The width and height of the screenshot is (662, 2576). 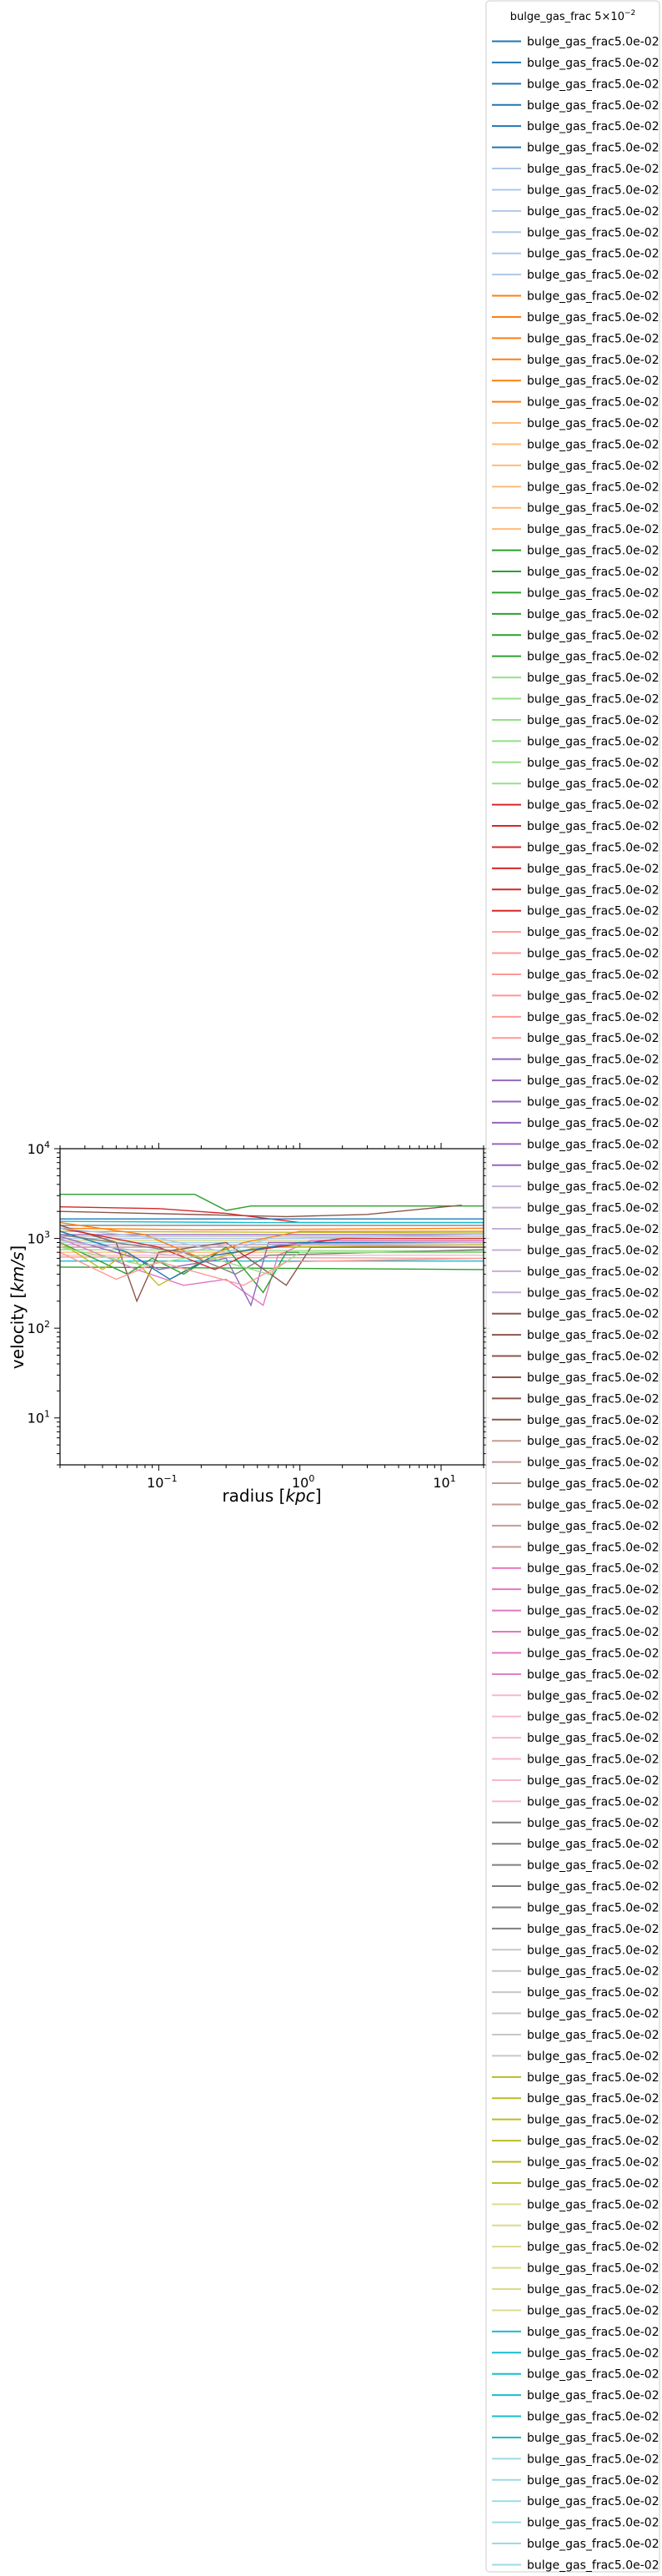 I want to click on x-axis-label: radius [kpc], so click(x=271, y=1496).